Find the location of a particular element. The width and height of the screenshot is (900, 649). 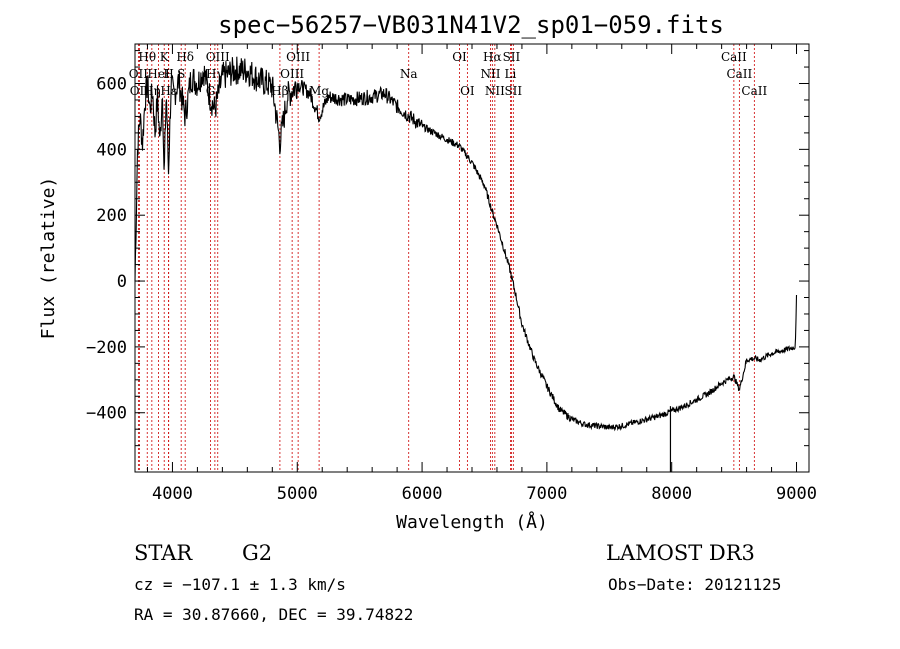

line-label: G is located at coordinates (211, 91).